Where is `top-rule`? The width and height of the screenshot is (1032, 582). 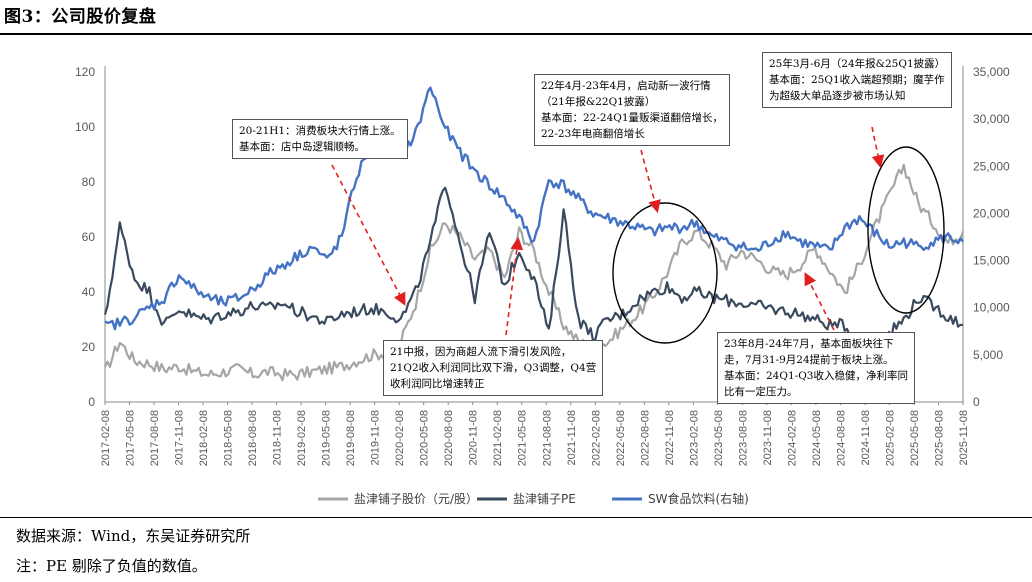 top-rule is located at coordinates (516, 34).